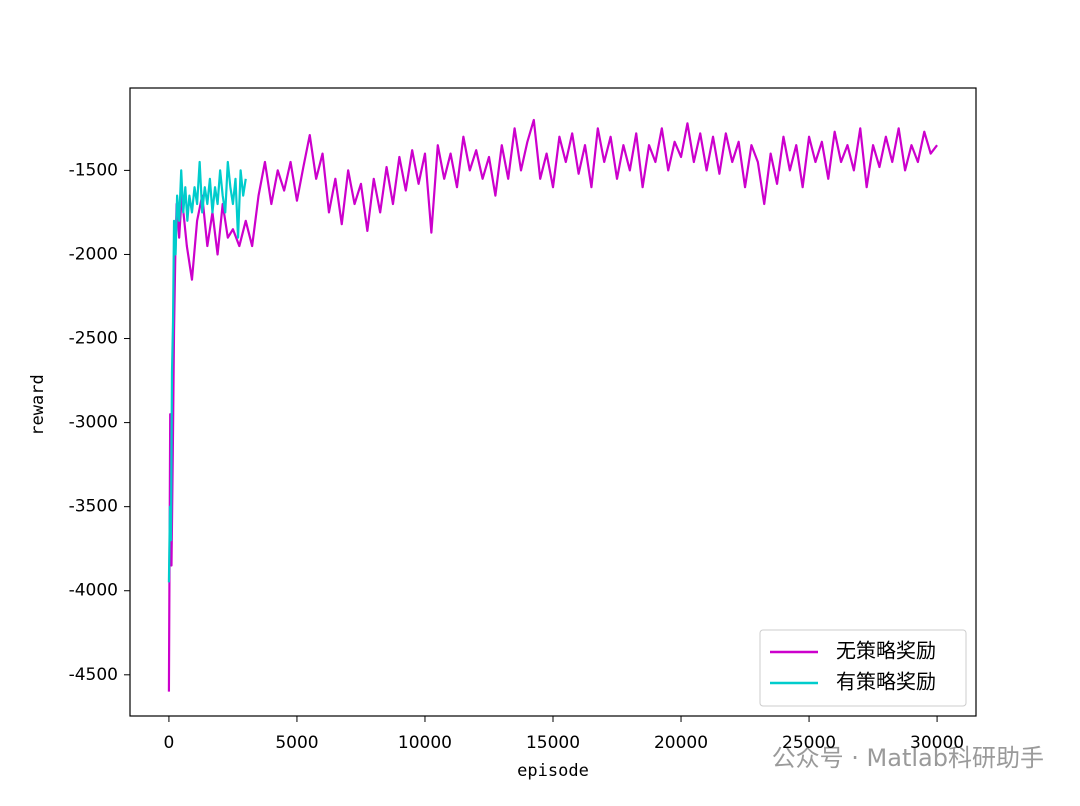 This screenshot has width=1080, height=806. What do you see at coordinates (425, 743) in the screenshot?
I see `x-tick-label: 10000` at bounding box center [425, 743].